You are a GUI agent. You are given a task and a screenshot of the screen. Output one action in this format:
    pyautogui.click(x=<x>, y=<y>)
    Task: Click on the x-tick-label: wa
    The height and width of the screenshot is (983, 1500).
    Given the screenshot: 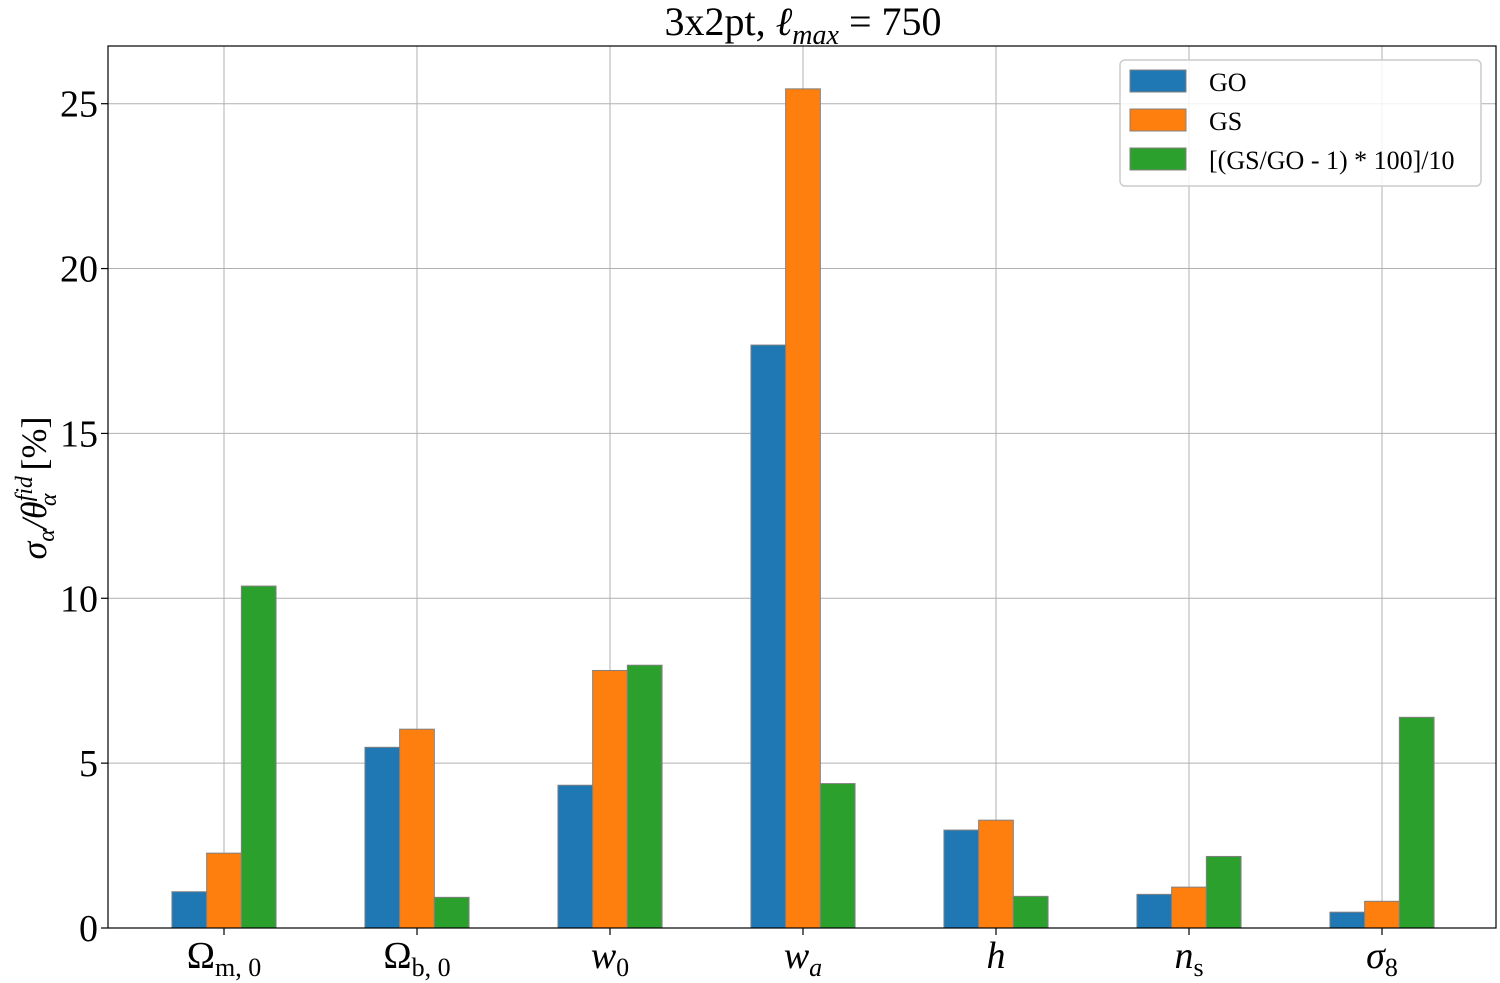 What is the action you would take?
    pyautogui.click(x=803, y=958)
    